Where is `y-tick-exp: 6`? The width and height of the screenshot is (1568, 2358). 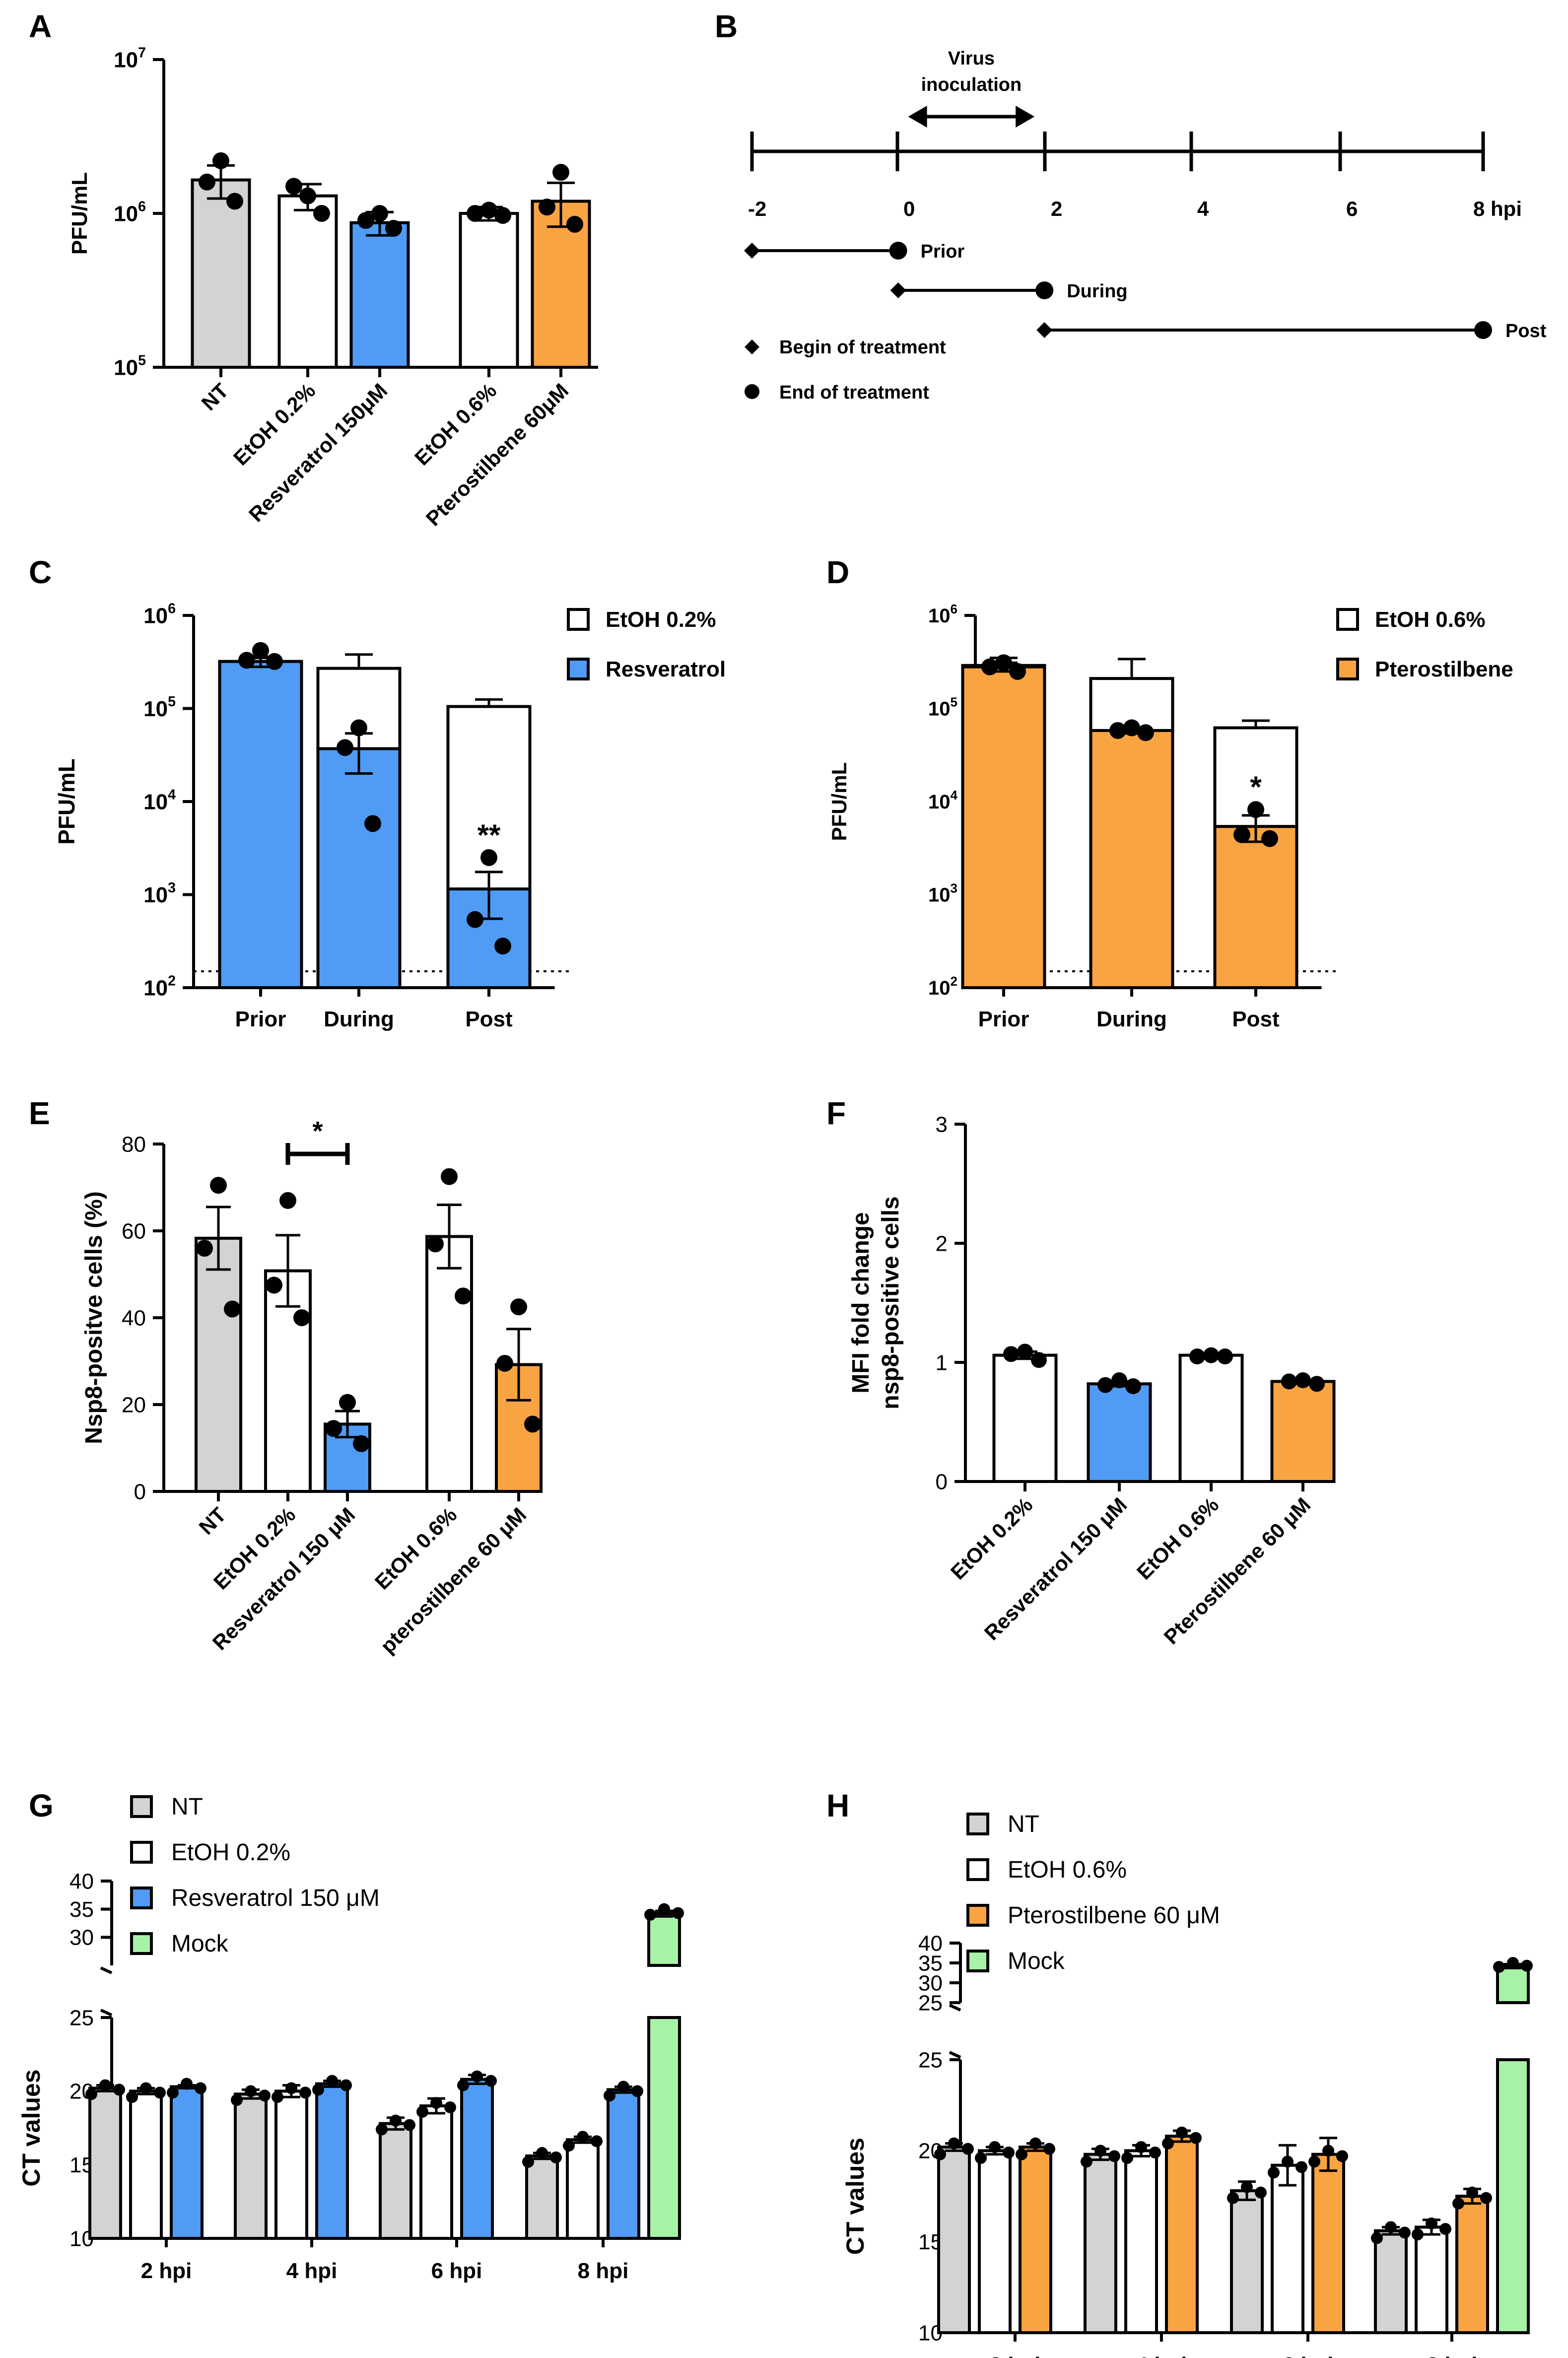
y-tick-exp: 6 is located at coordinates (172, 609).